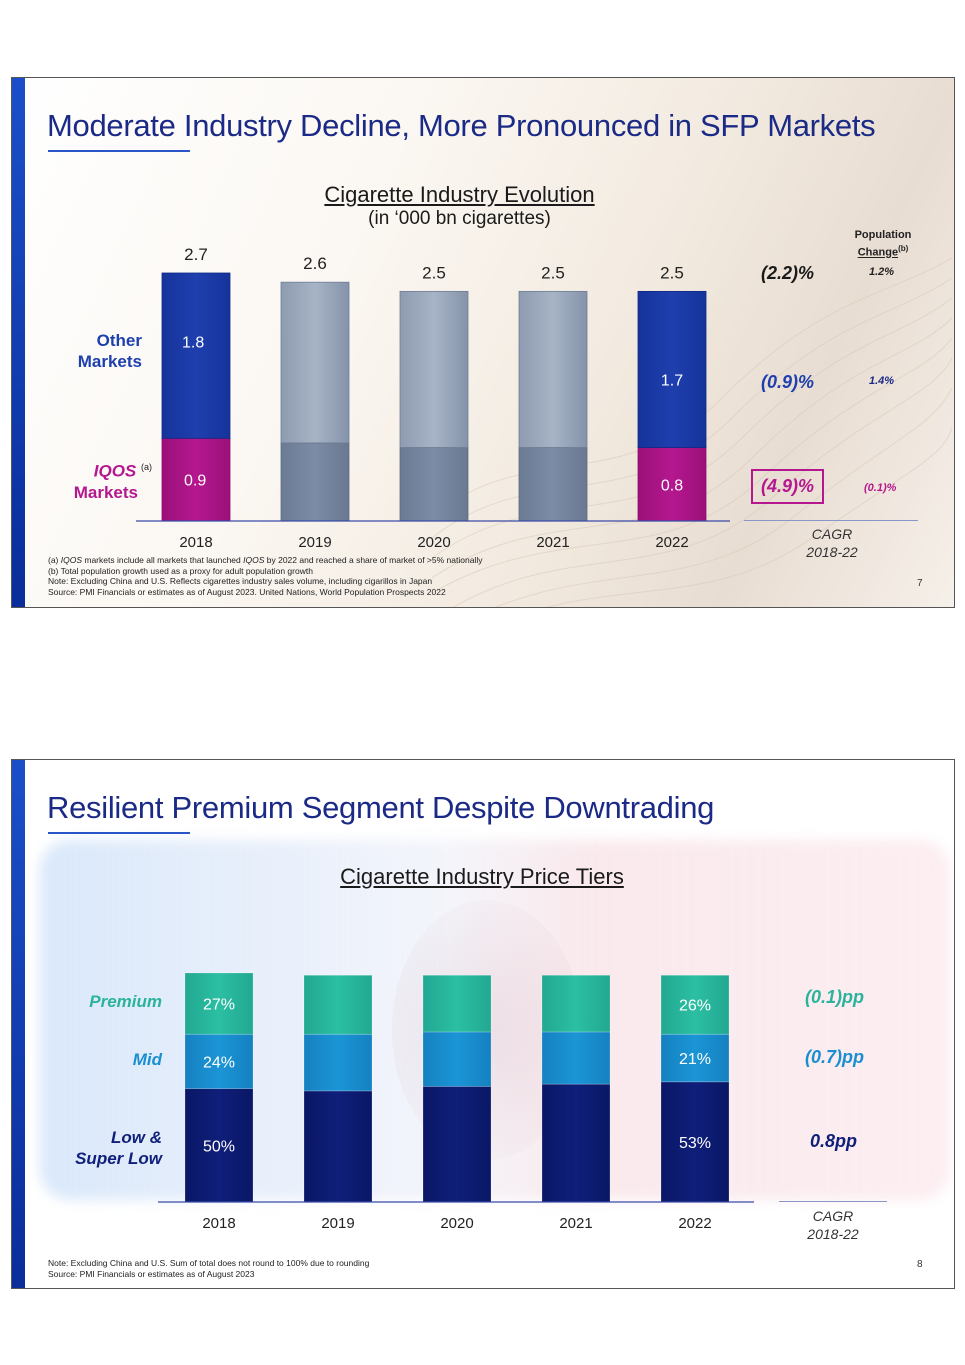 The width and height of the screenshot is (965, 1365). I want to click on other-value-2018: 1.8, so click(193, 343).